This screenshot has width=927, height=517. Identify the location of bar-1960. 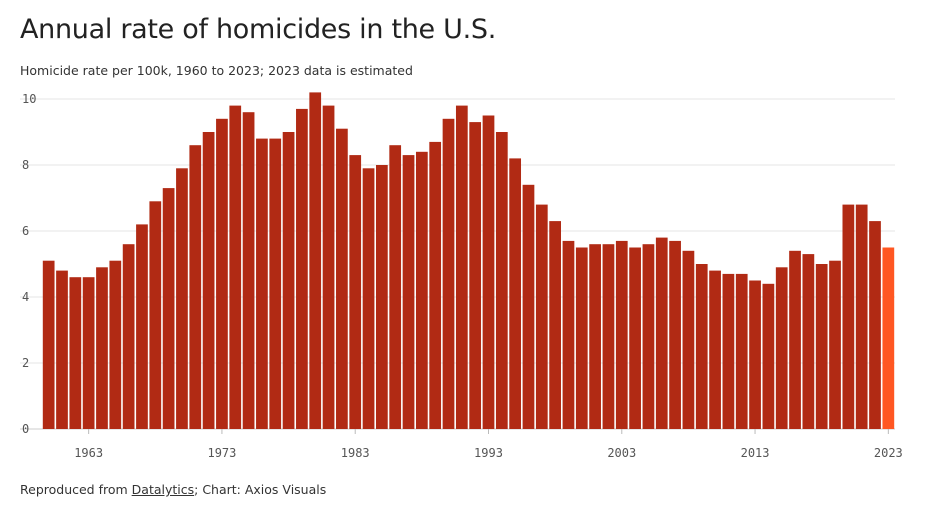
(48, 344).